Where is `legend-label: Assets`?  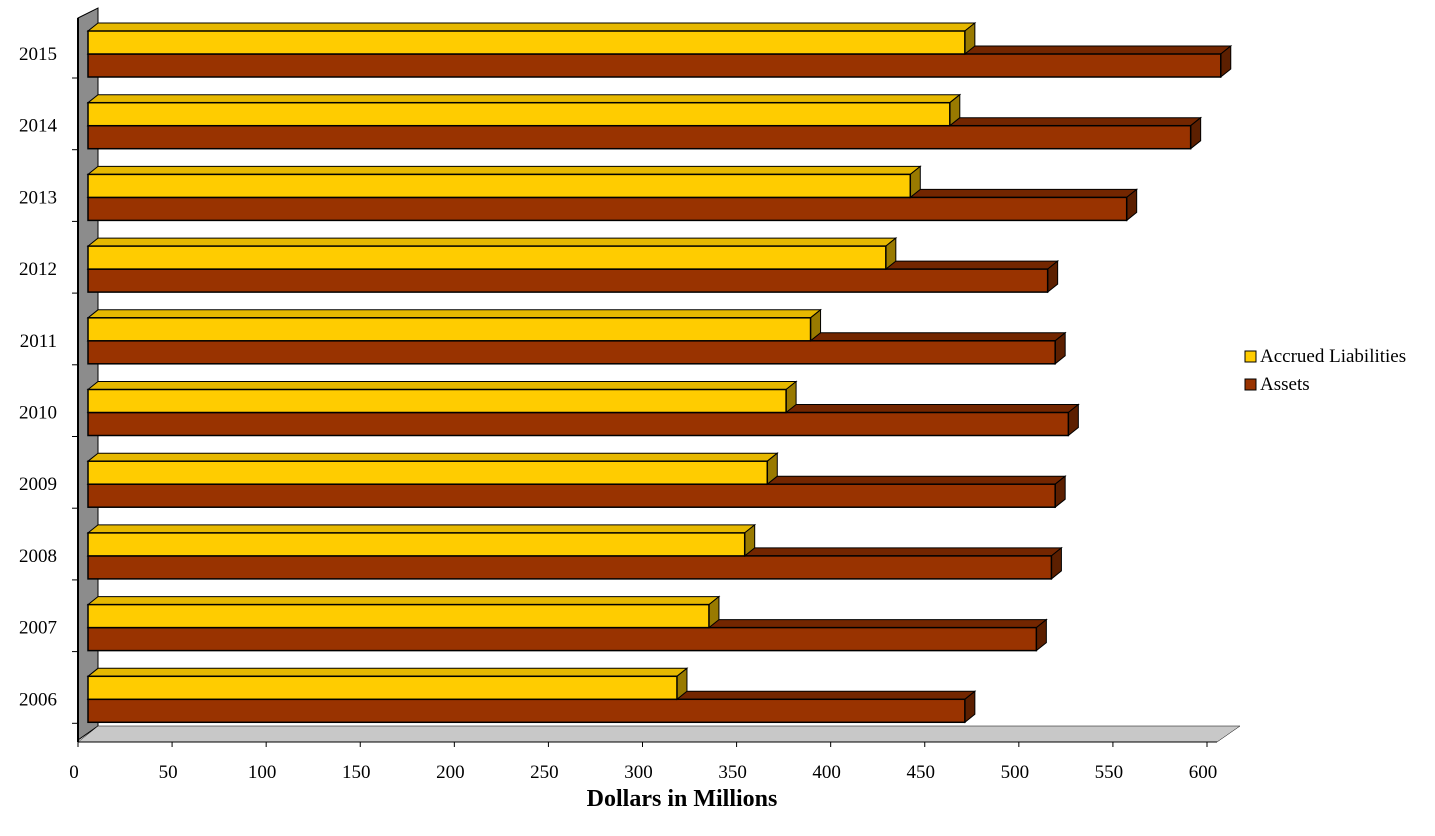 legend-label: Assets is located at coordinates (1285, 384).